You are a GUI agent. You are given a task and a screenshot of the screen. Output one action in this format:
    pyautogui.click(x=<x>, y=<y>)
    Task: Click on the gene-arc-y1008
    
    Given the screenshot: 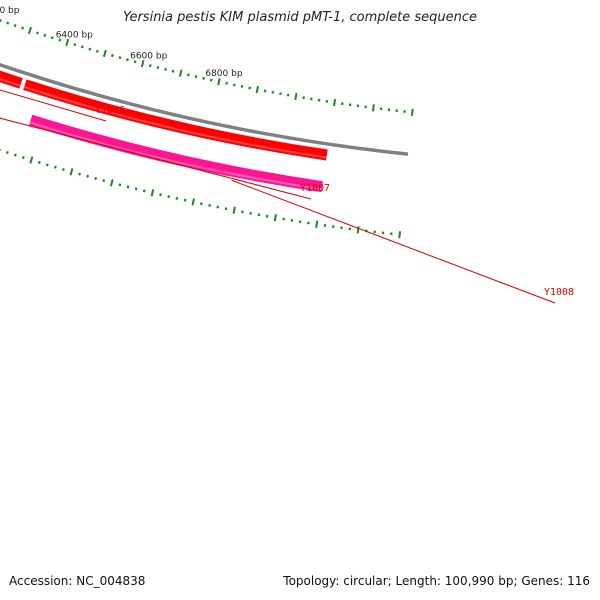 What is the action you would take?
    pyautogui.click(x=176, y=153)
    